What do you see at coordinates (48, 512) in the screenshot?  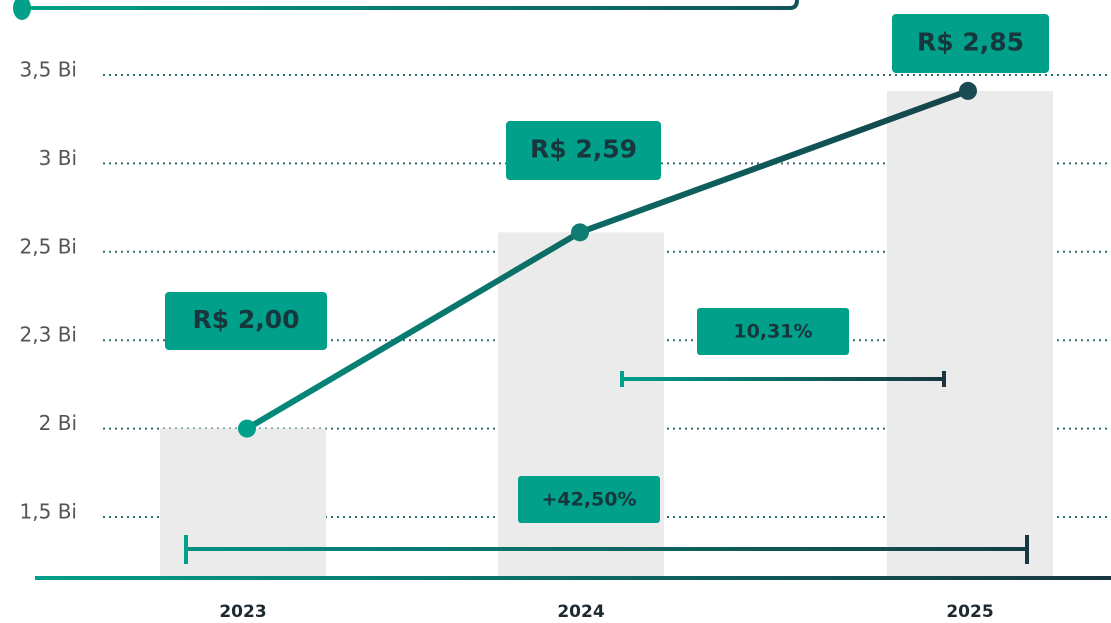 I see `y-tick-label: 1,5 Bi` at bounding box center [48, 512].